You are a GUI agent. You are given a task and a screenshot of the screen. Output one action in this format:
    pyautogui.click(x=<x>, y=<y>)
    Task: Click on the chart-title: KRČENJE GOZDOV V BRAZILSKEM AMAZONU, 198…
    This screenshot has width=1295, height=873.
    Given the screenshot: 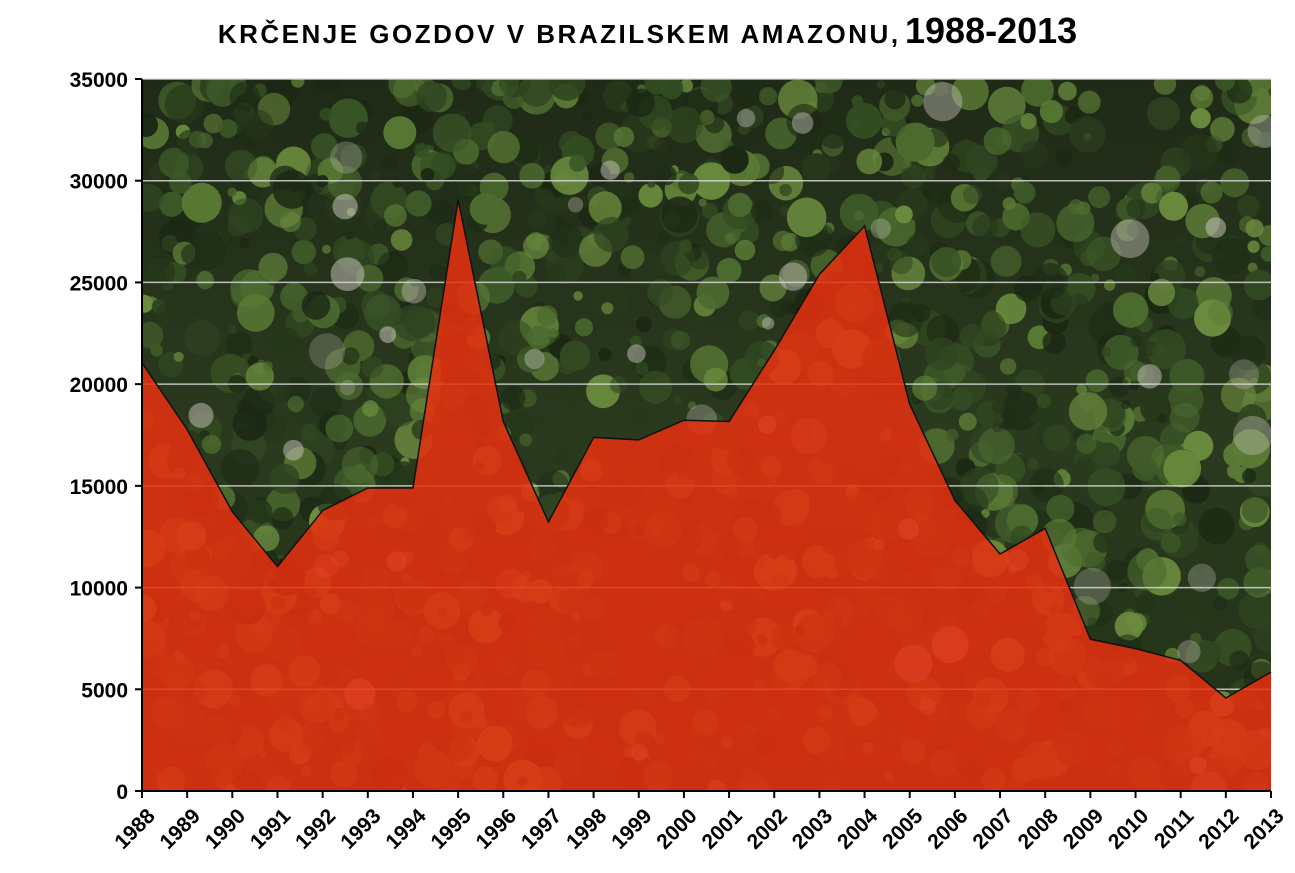 What is the action you would take?
    pyautogui.click(x=647, y=31)
    